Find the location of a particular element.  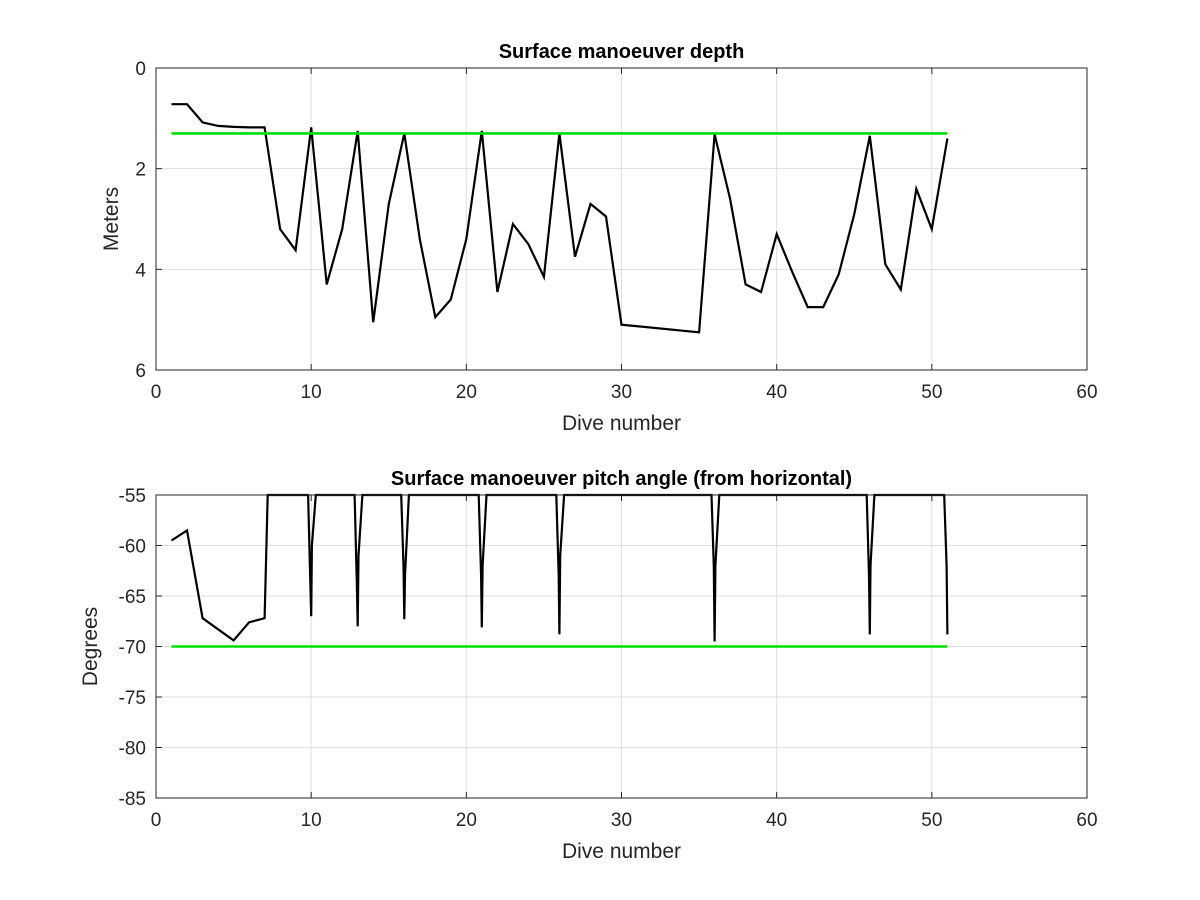

chart-title: Surface manoeuver depth is located at coordinates (622, 52).